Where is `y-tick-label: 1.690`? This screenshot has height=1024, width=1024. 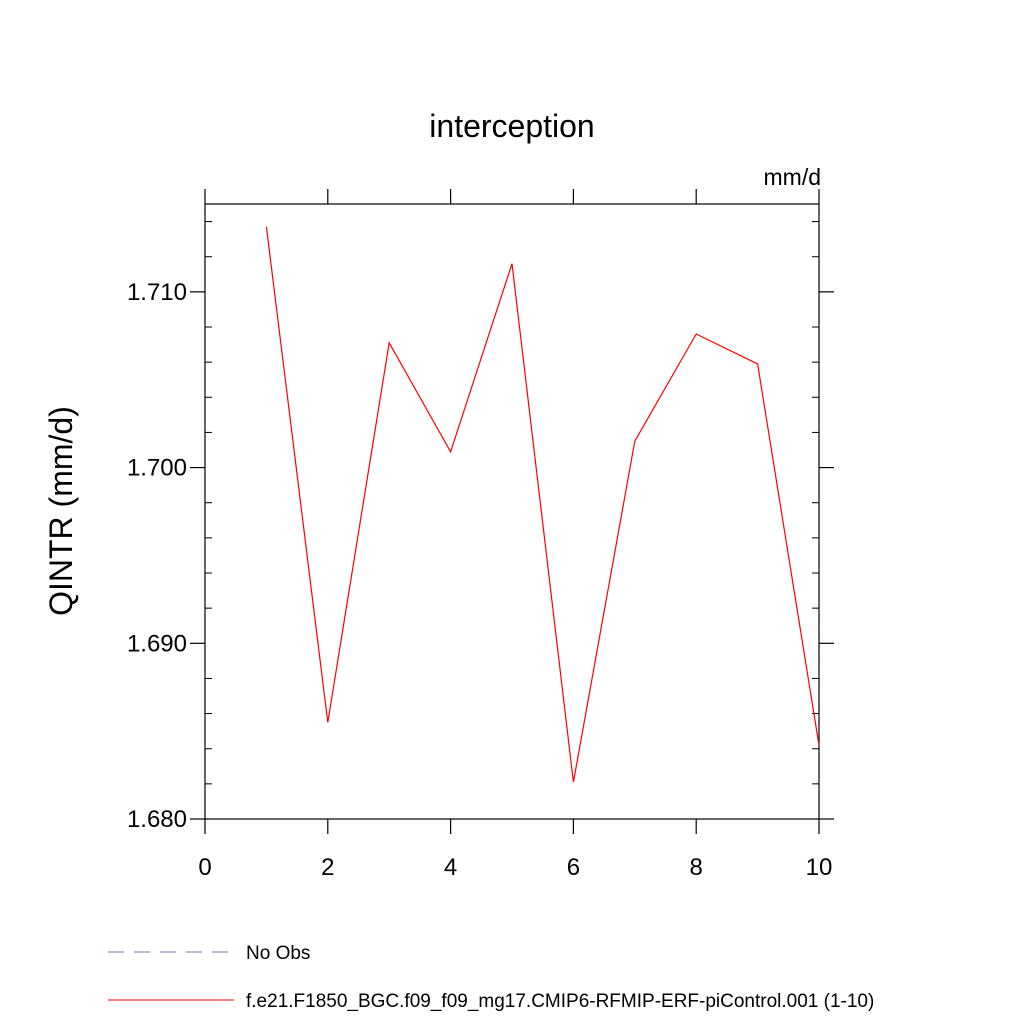
y-tick-label: 1.690 is located at coordinates (157, 643).